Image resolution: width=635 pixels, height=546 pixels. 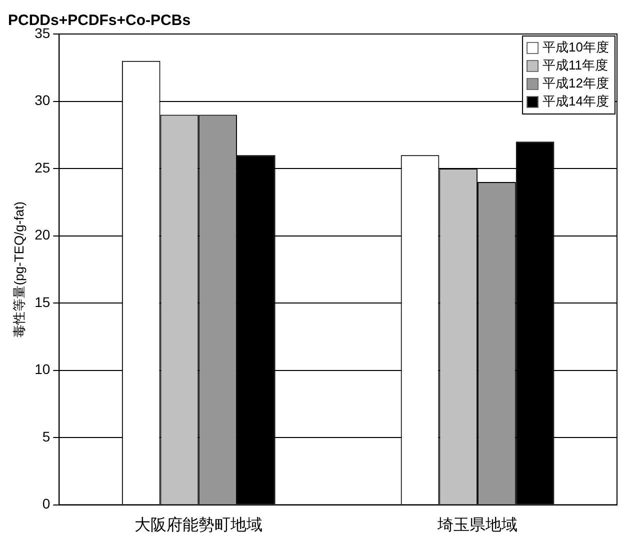 What do you see at coordinates (198, 525) in the screenshot?
I see `x-tick-label: 大阪府能勢町地域` at bounding box center [198, 525].